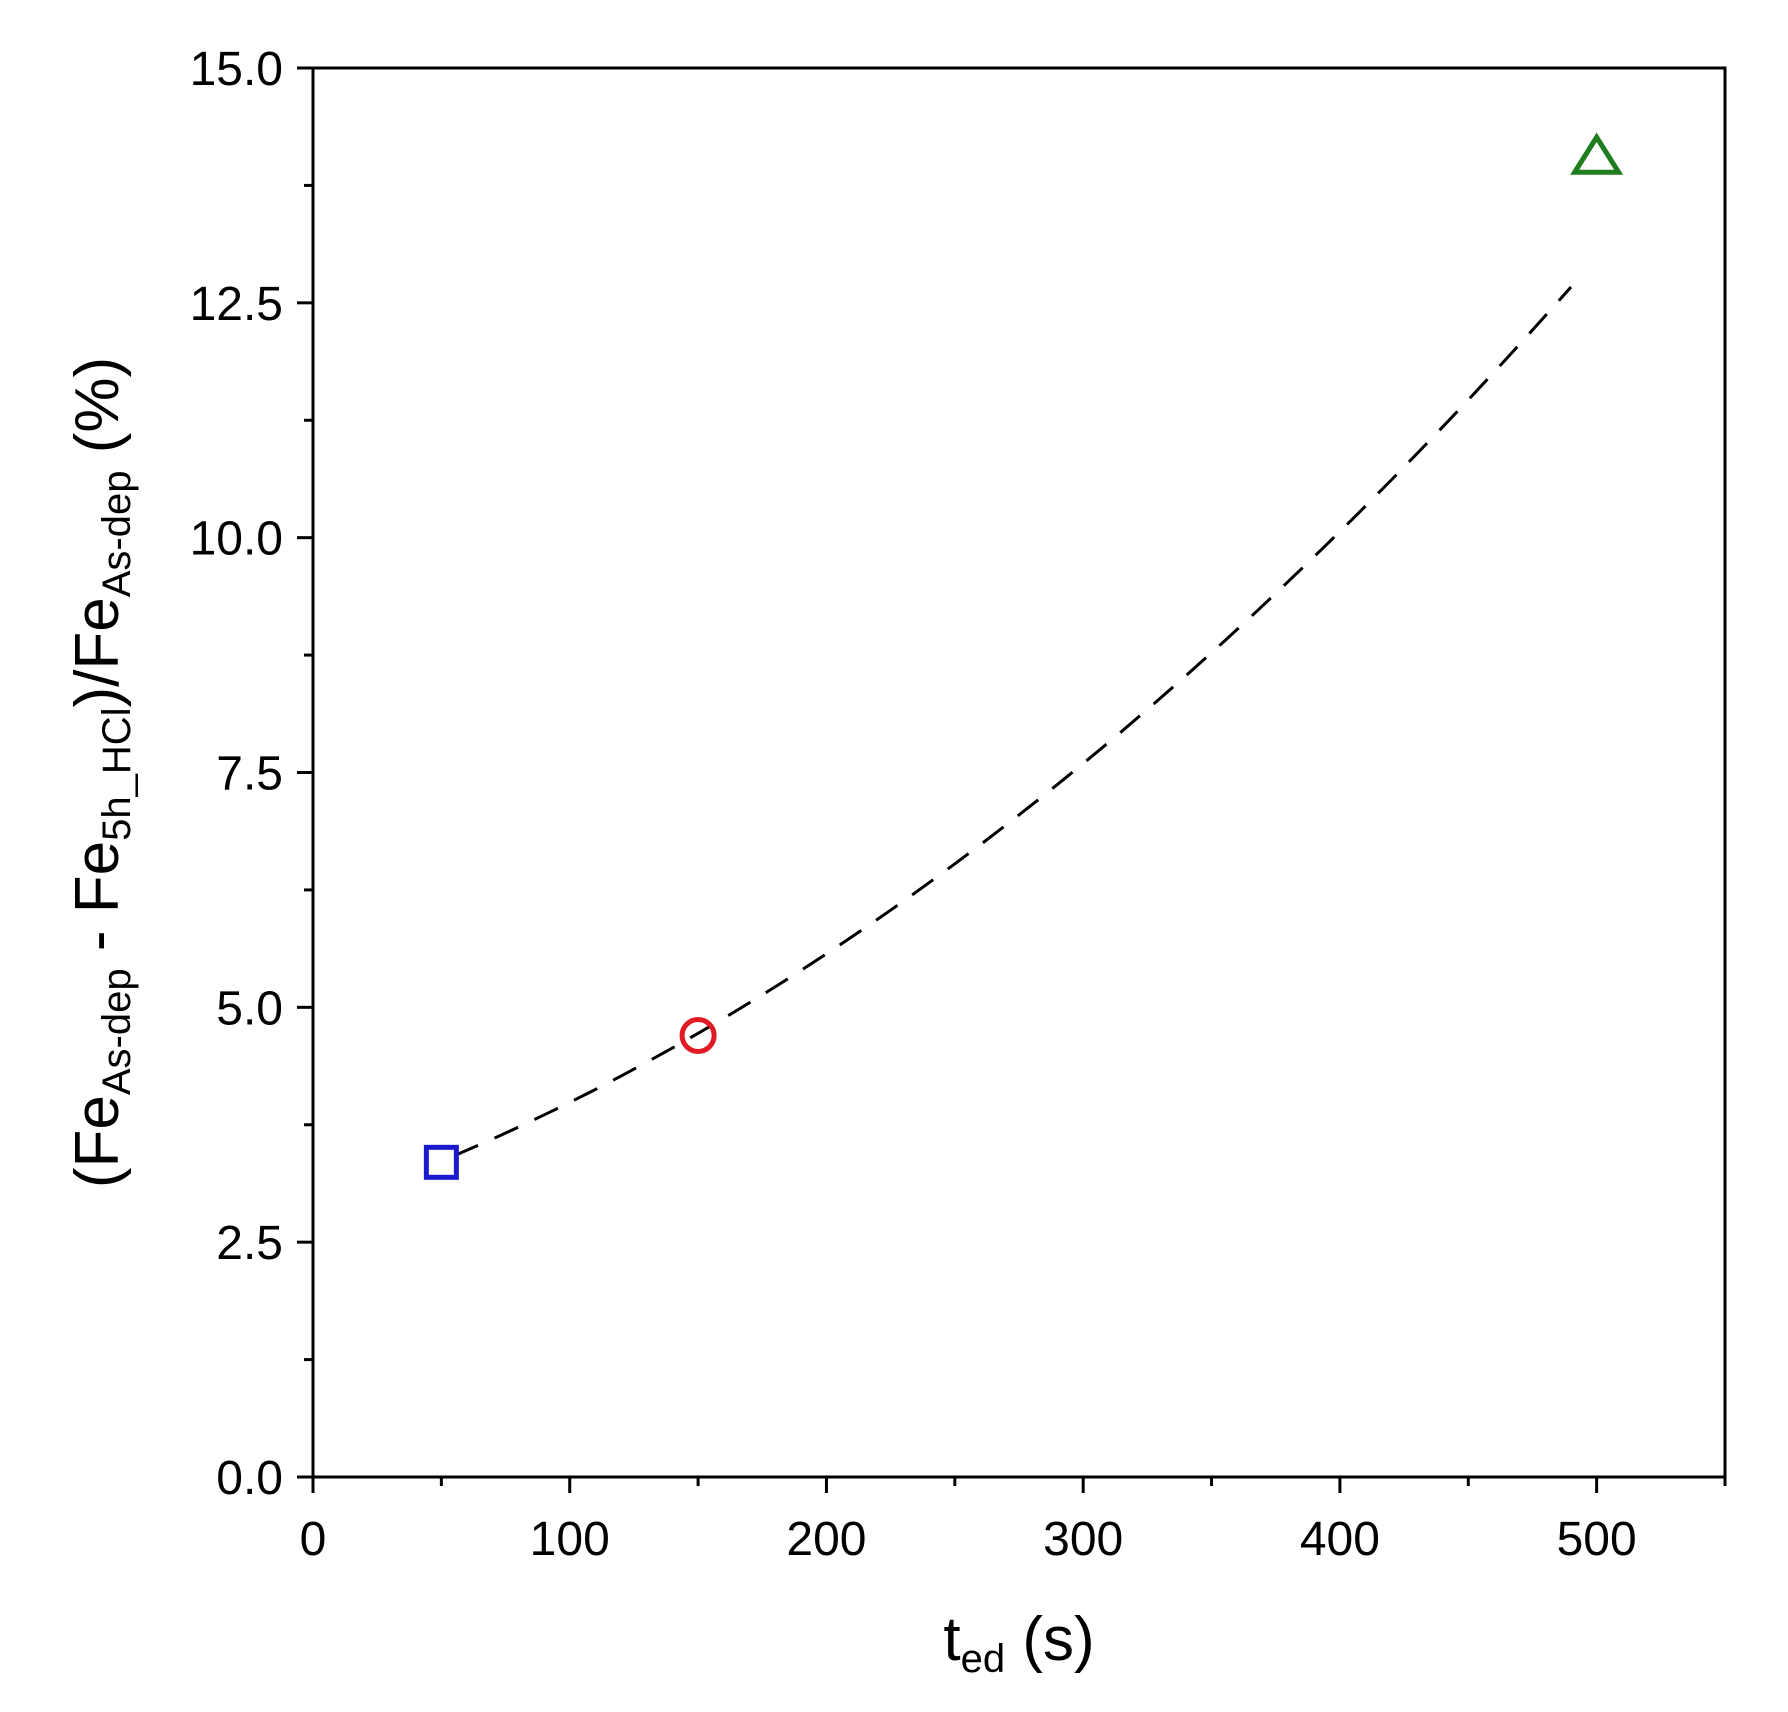  Describe the element at coordinates (249, 1478) in the screenshot. I see `y-tick-label: 0.0` at that location.